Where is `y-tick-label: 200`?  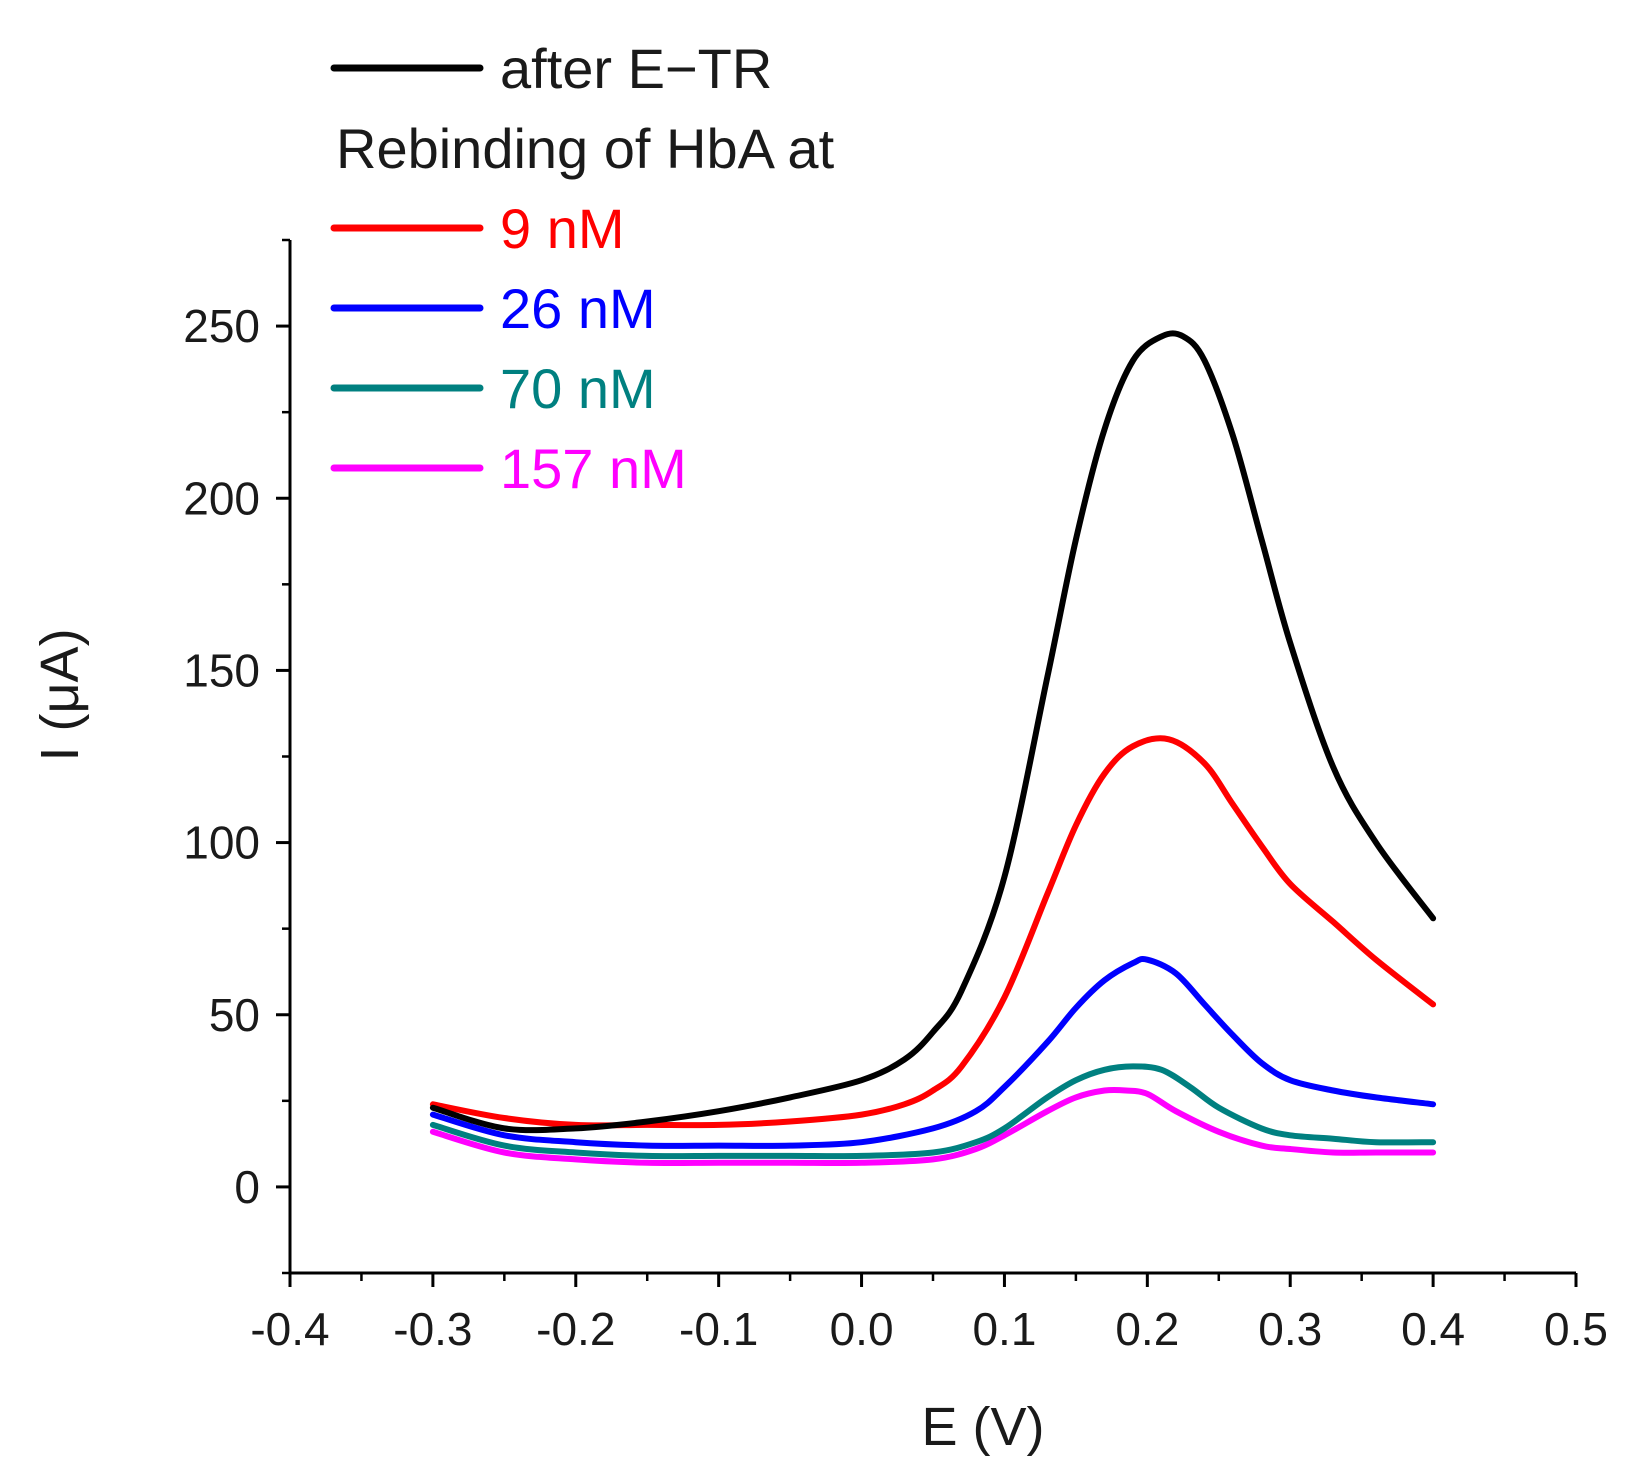
y-tick-label: 200 is located at coordinates (221, 498).